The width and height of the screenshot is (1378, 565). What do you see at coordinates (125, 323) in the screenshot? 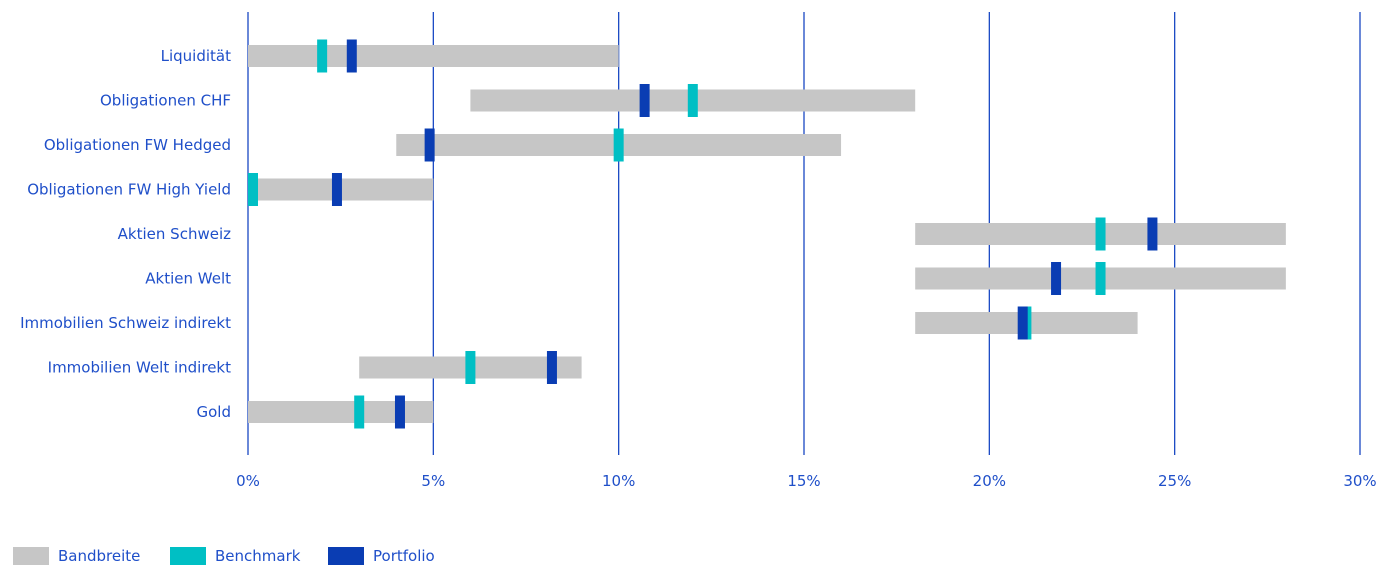
I see `category-label: Immobilien Schweiz indirekt` at bounding box center [125, 323].